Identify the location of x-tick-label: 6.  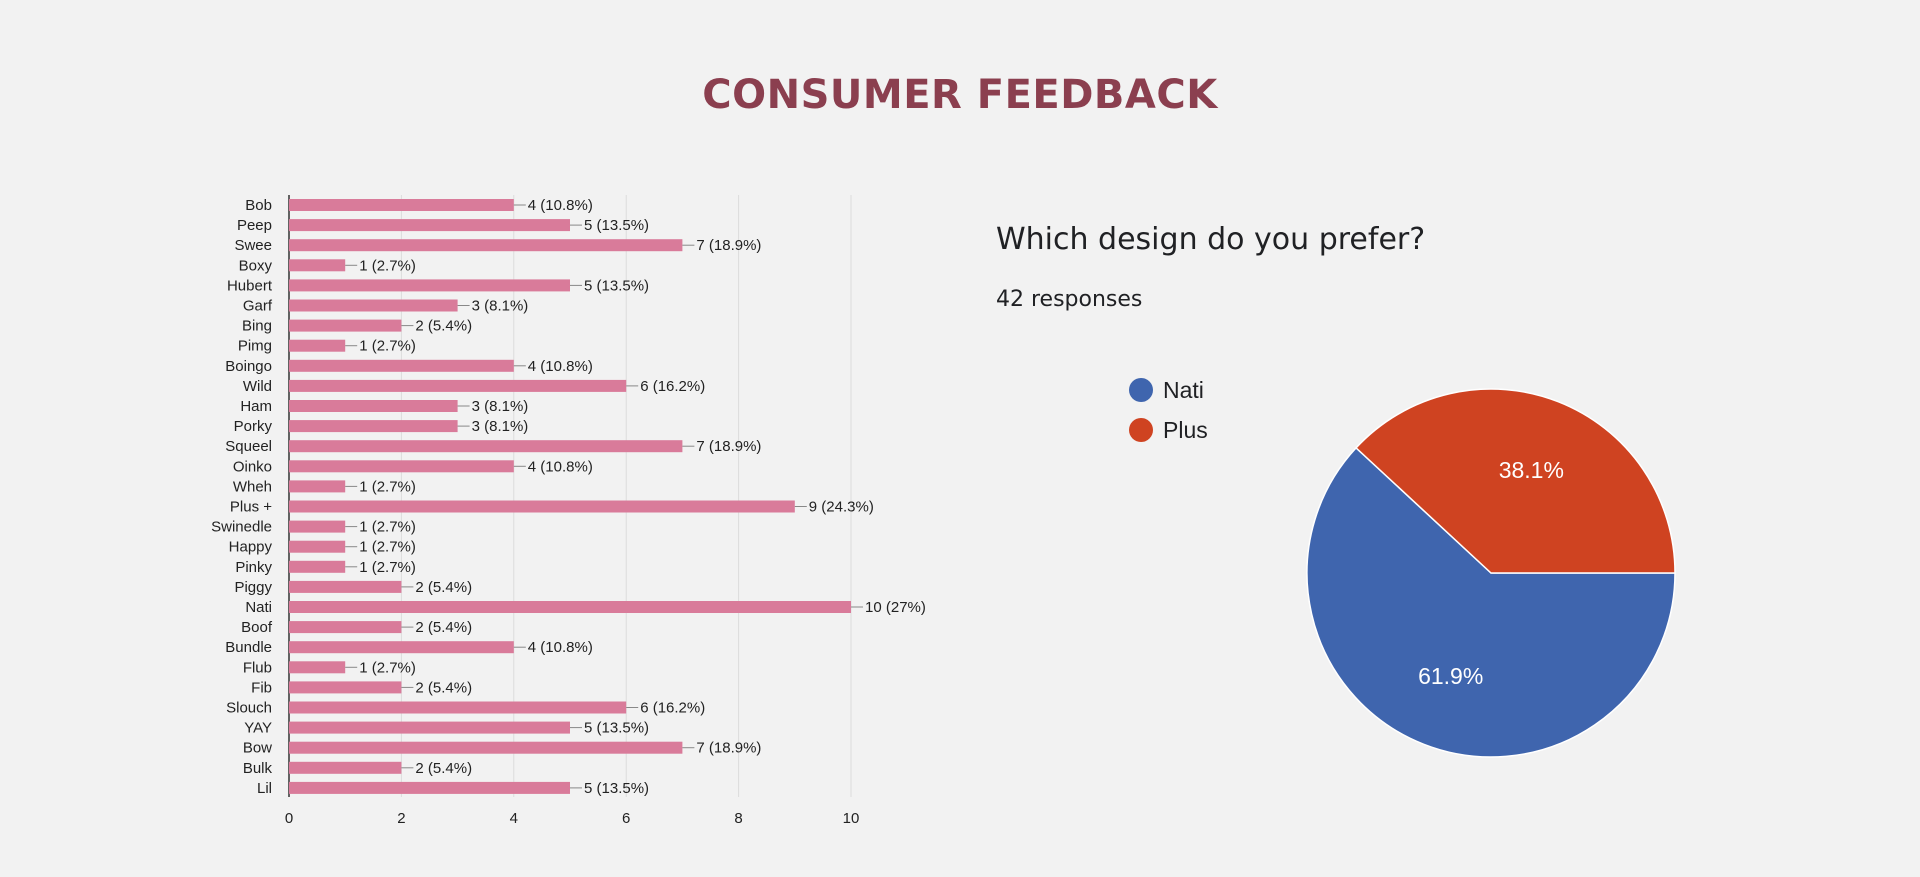
(626, 818).